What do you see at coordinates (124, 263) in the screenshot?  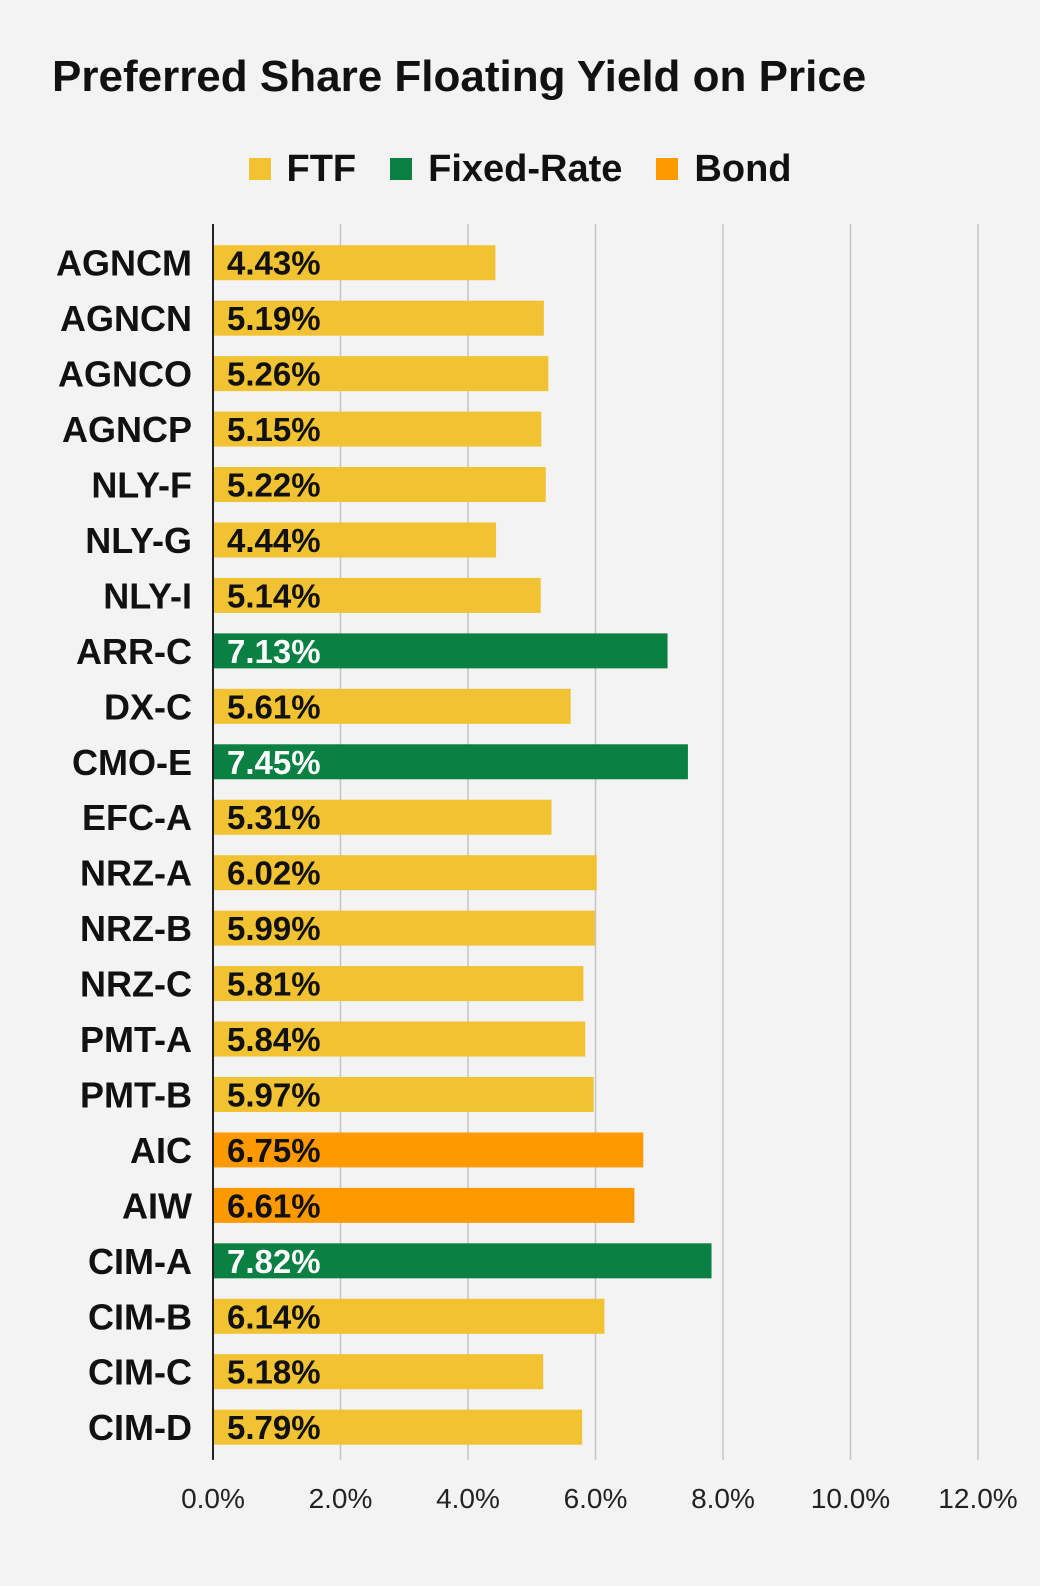 I see `category-label-agncm: AGNCM` at bounding box center [124, 263].